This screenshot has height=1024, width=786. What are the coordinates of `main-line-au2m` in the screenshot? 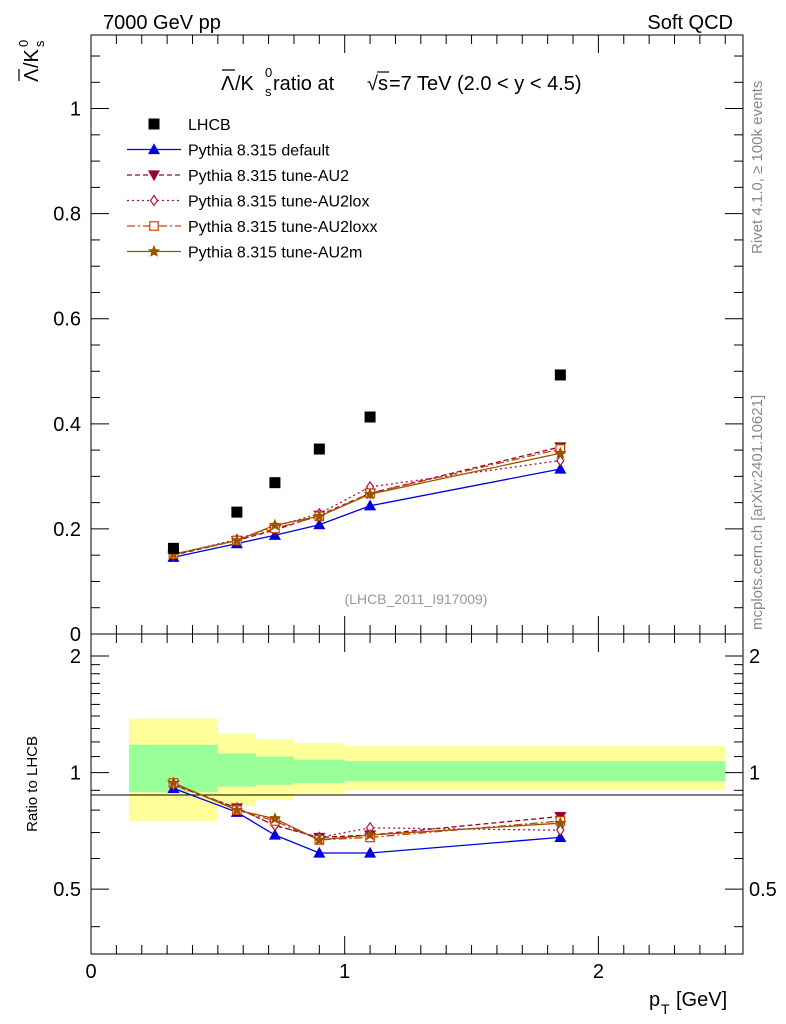 It's located at (367, 503).